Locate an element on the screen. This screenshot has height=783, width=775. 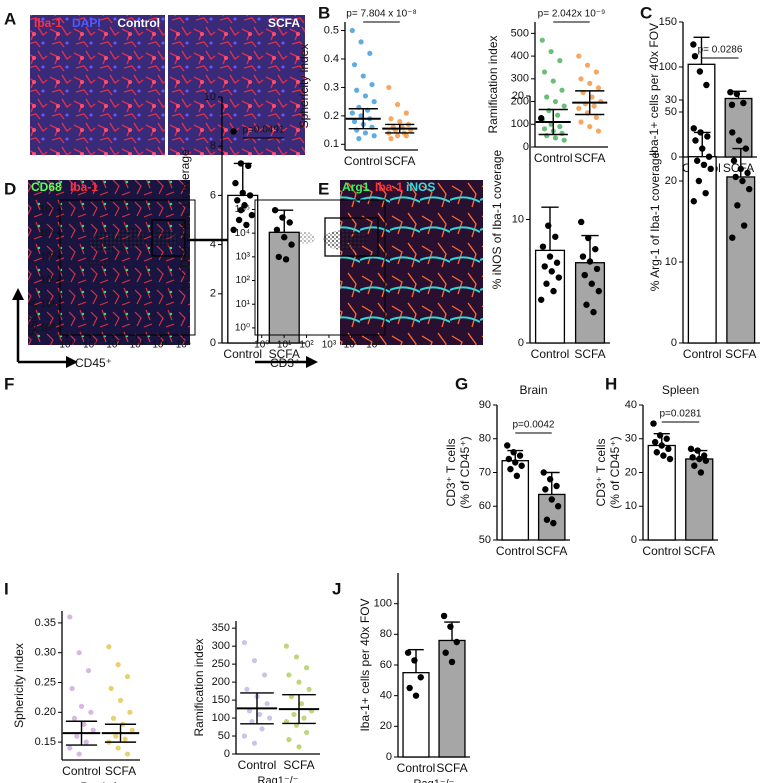
y-tick-label: 200 is located at coordinates (520, 101).